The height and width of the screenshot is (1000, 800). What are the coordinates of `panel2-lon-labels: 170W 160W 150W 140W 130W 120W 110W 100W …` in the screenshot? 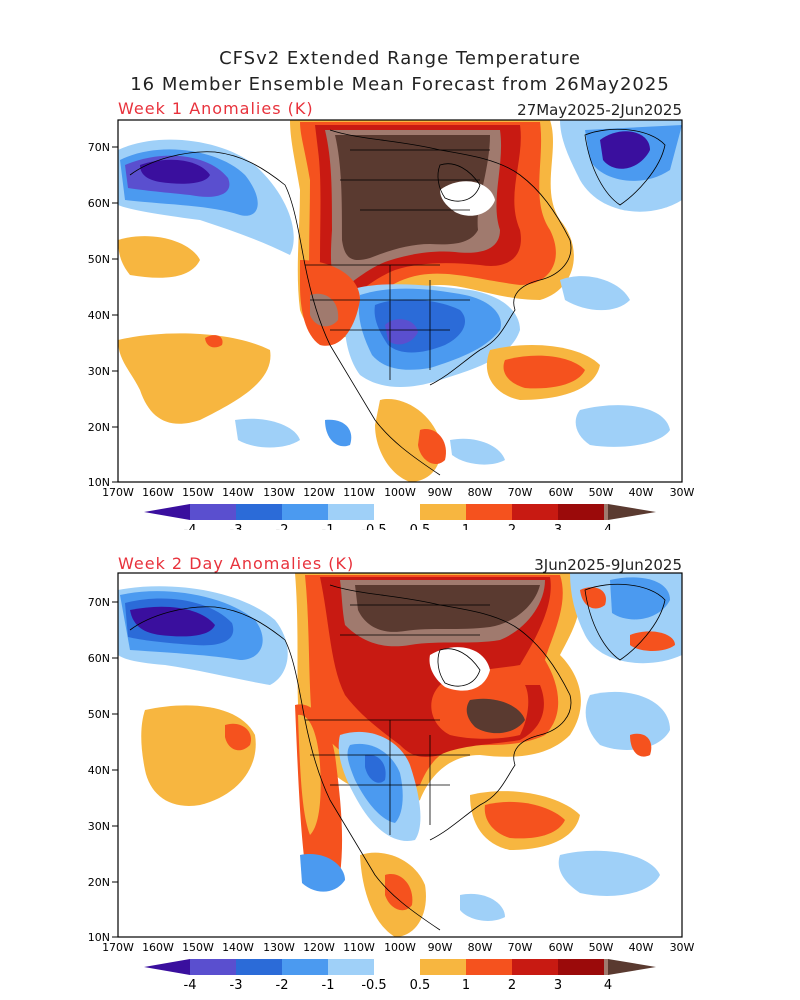 It's located at (398, 947).